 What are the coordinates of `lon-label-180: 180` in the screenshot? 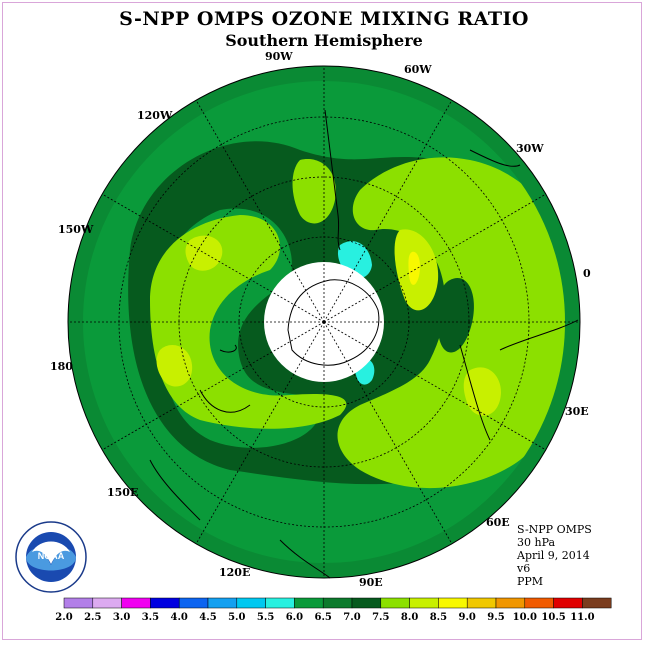 It's located at (61, 366).